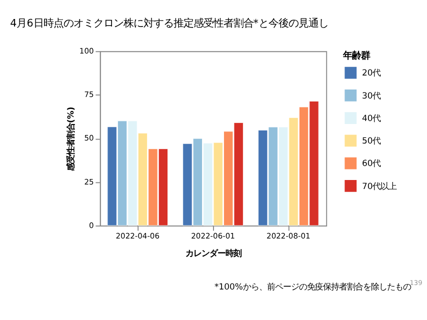 This screenshot has width=427, height=320. I want to click on chart-title: 4月6日時点のオミクロン株に対する推定感受性者割合*と今後の見通し, so click(169, 24).